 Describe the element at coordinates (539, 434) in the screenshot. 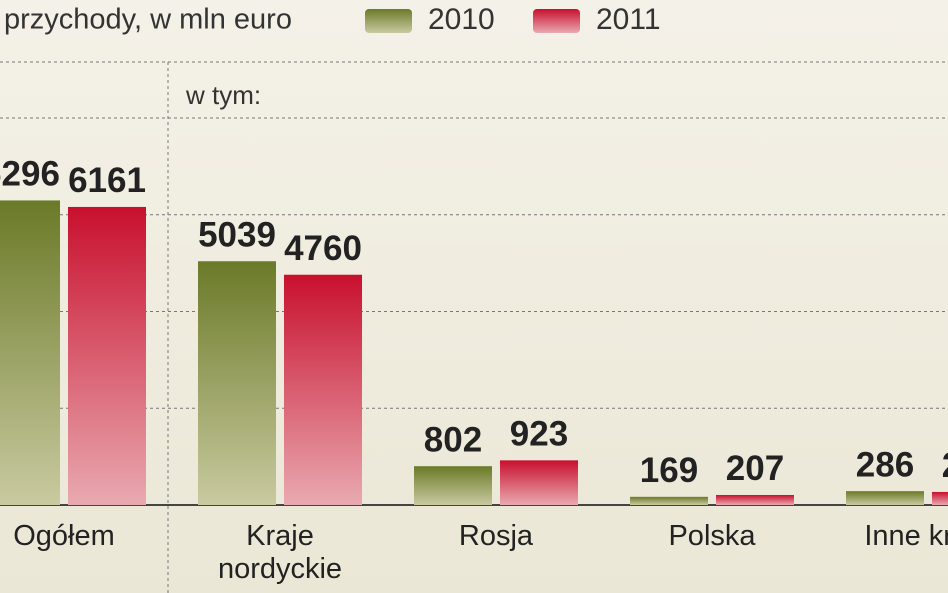

I see `value-label: 923` at that location.